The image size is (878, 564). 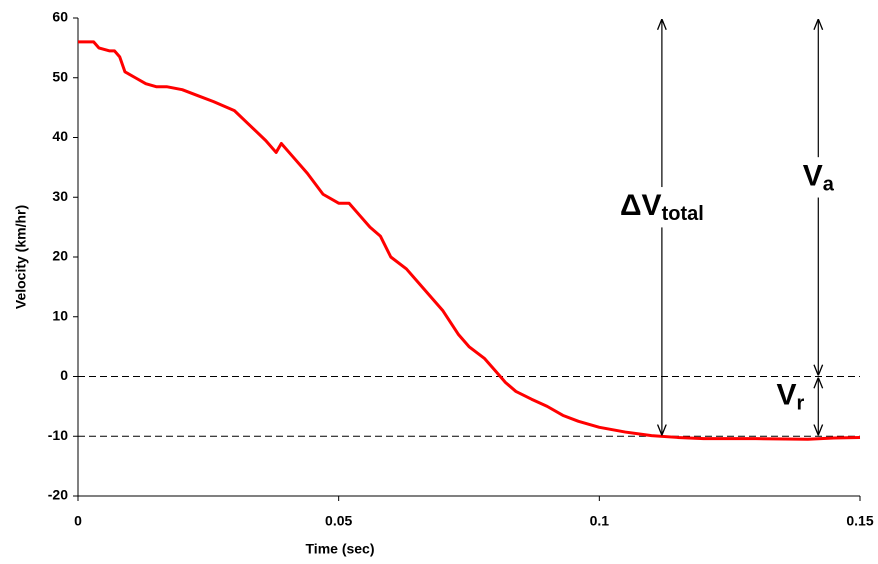 I want to click on y-tick-label: 10, so click(x=60, y=315).